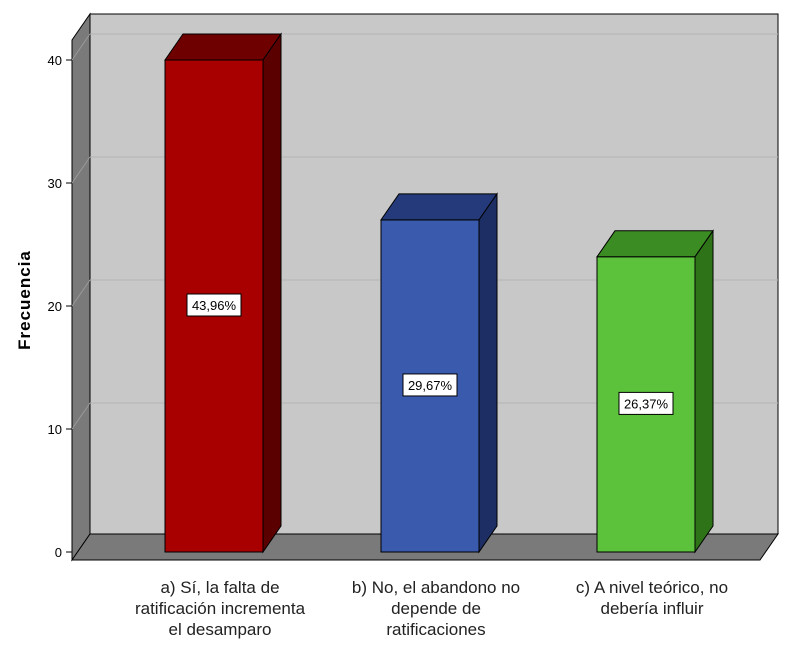 The image size is (795, 650). What do you see at coordinates (55, 306) in the screenshot?
I see `y-tick-label: 20` at bounding box center [55, 306].